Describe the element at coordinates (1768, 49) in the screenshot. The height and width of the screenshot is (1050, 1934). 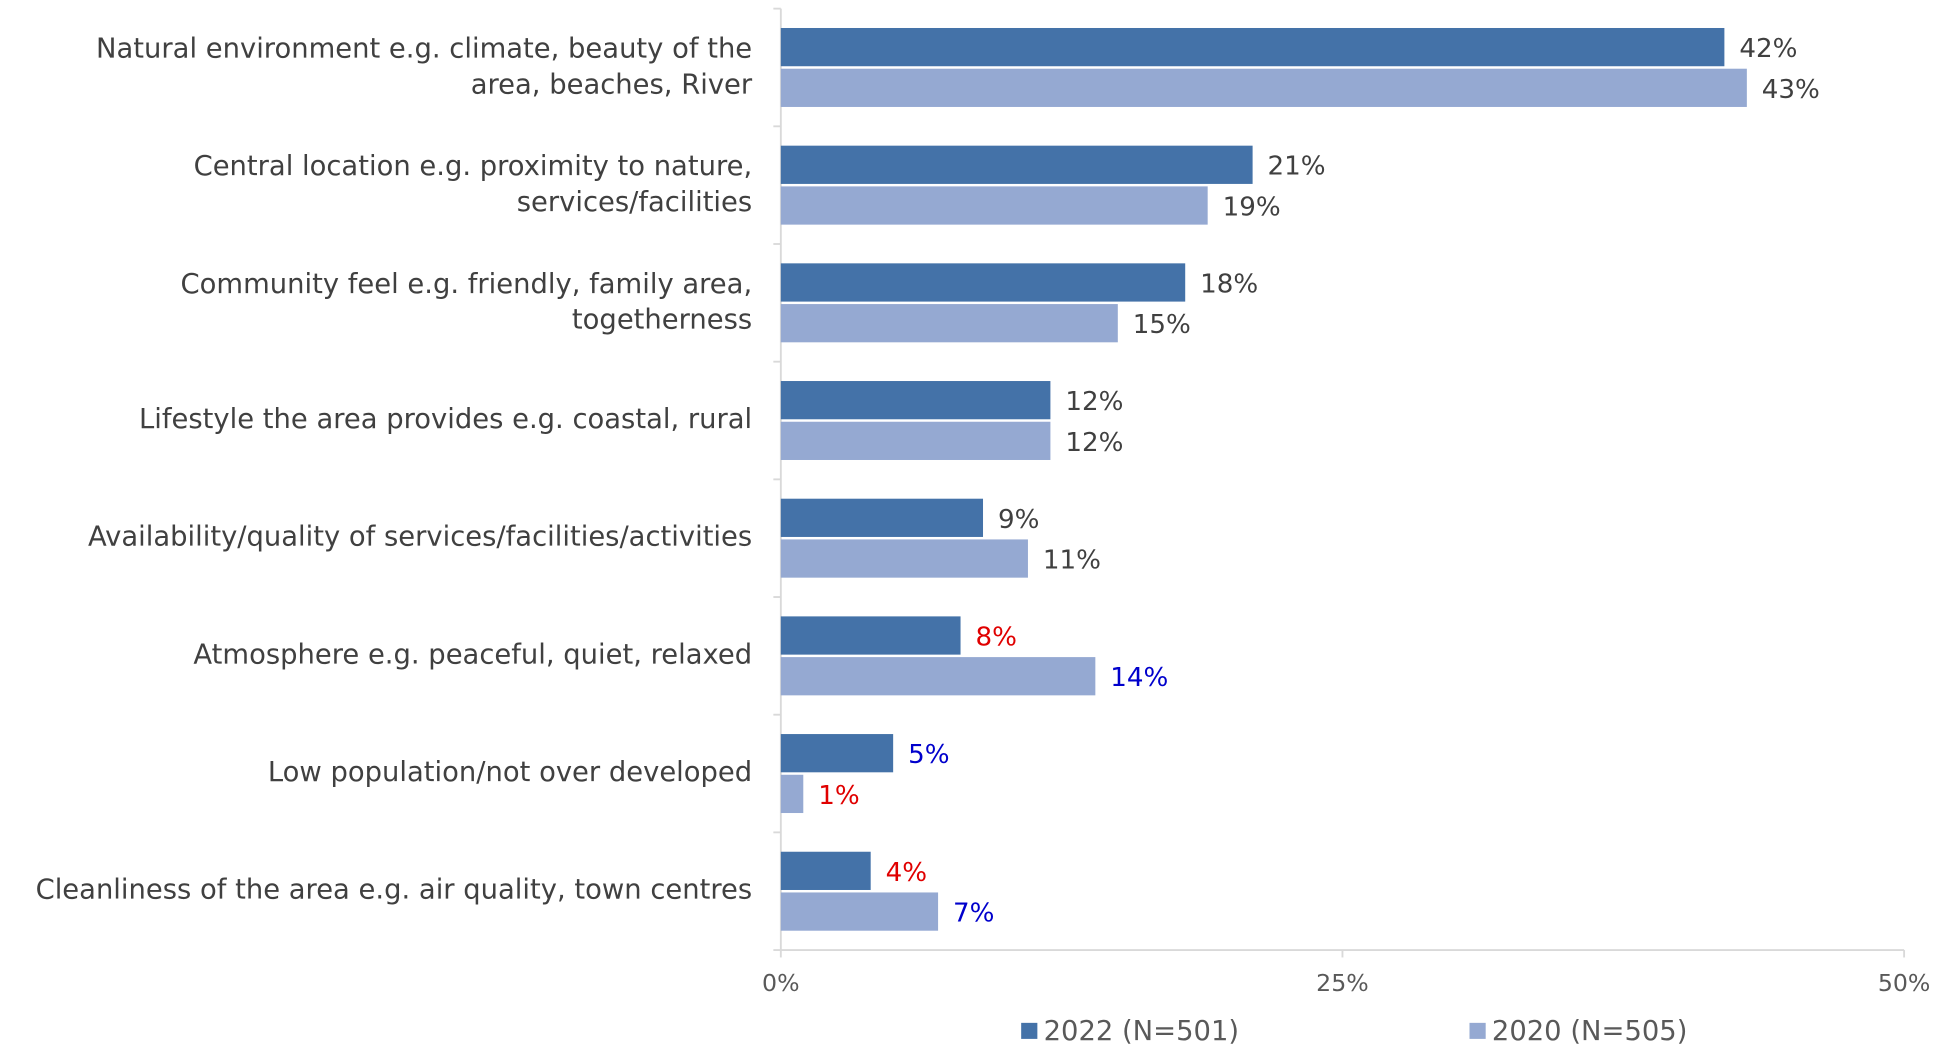
I see `data-label: 42%` at that location.